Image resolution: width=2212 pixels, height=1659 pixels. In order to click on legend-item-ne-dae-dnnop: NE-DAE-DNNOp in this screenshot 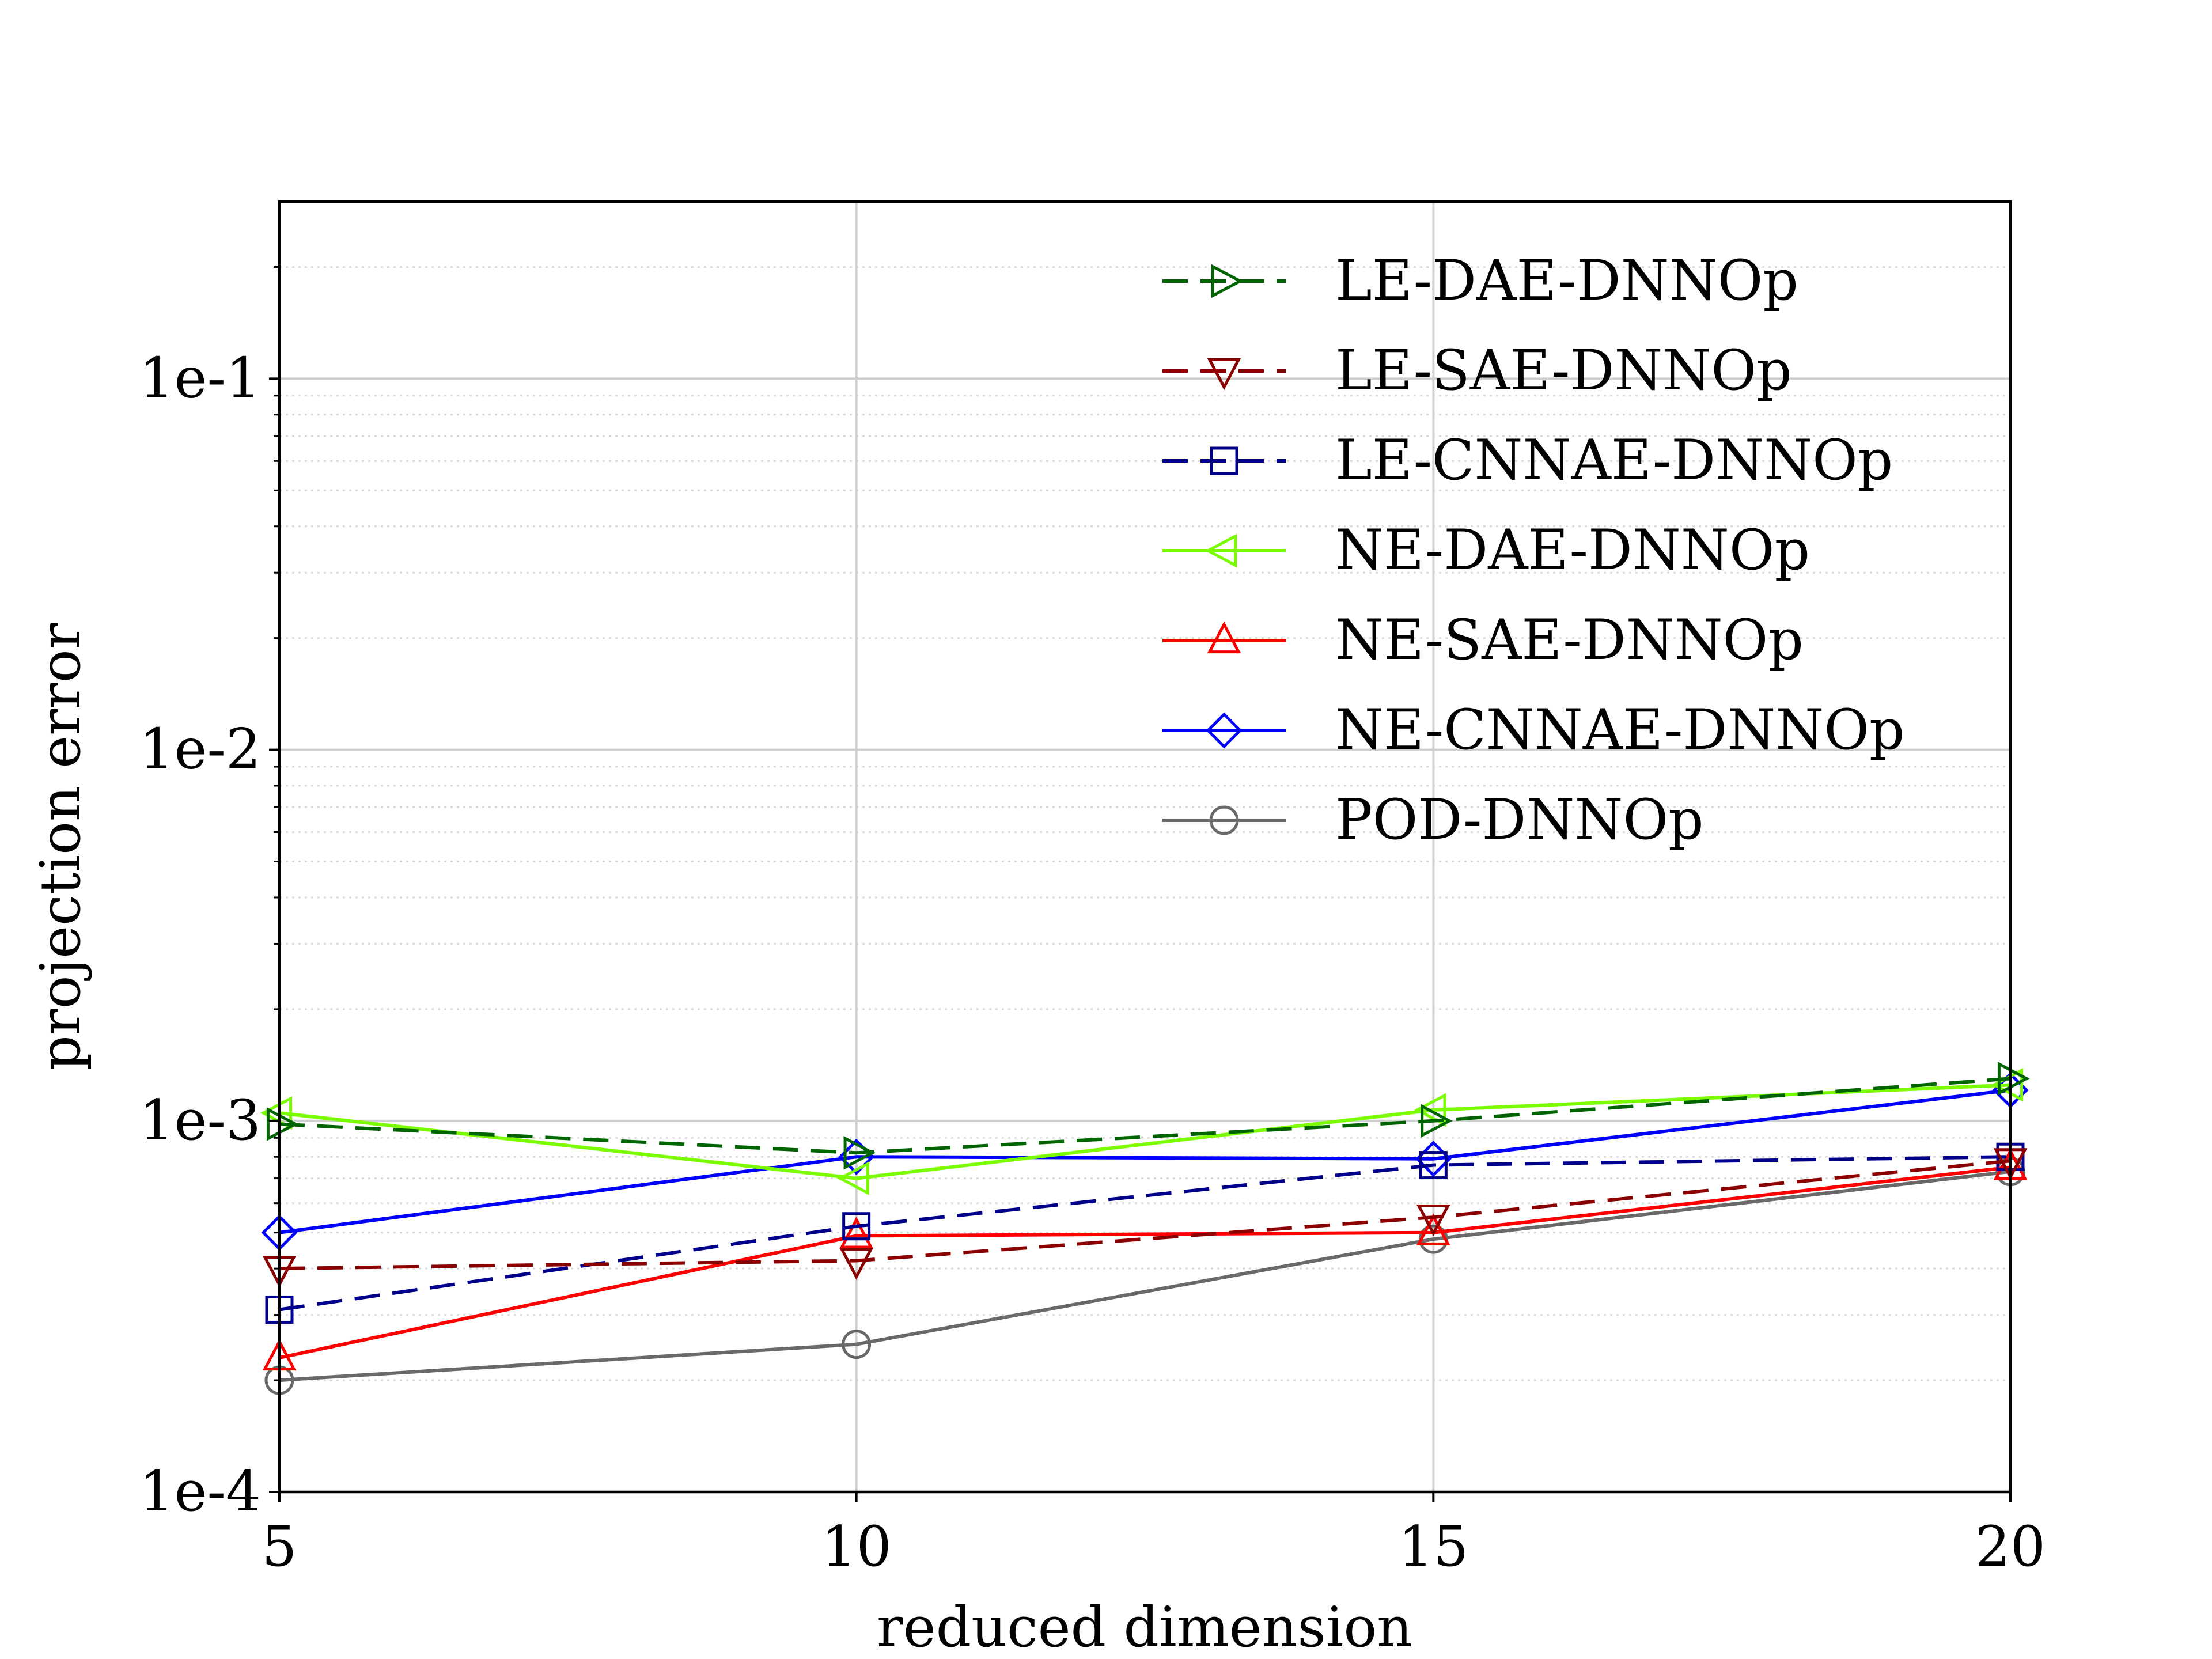, I will do `click(1486, 550)`.